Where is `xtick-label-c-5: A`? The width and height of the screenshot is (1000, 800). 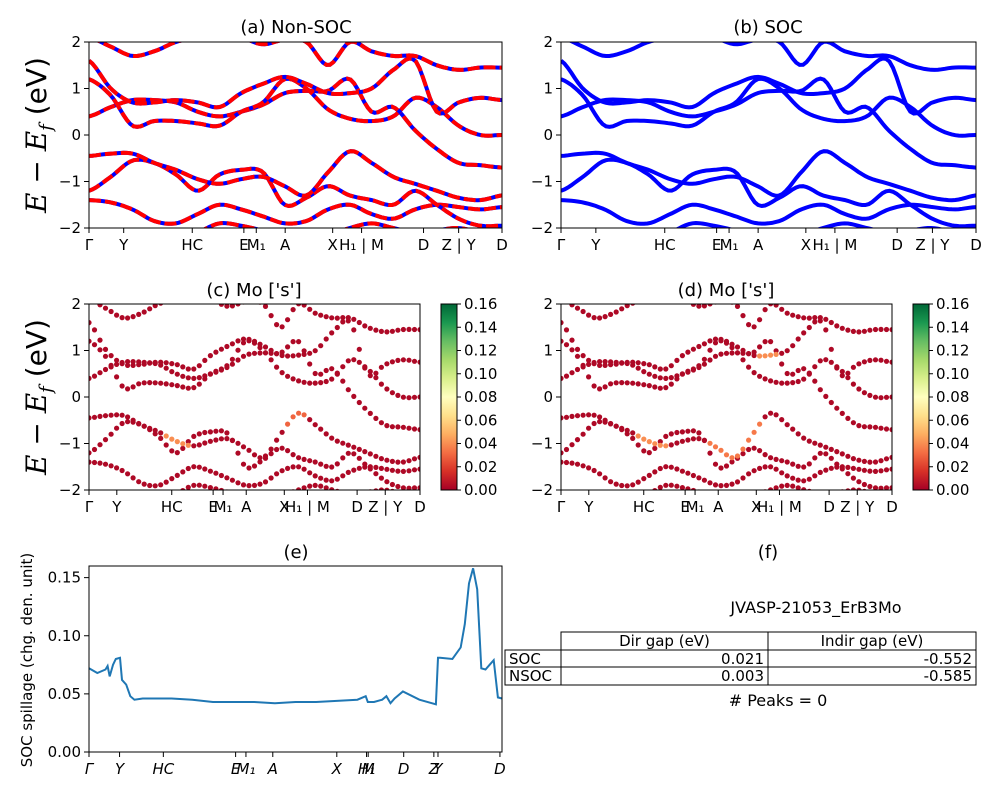
xtick-label-c-5: A is located at coordinates (246, 507).